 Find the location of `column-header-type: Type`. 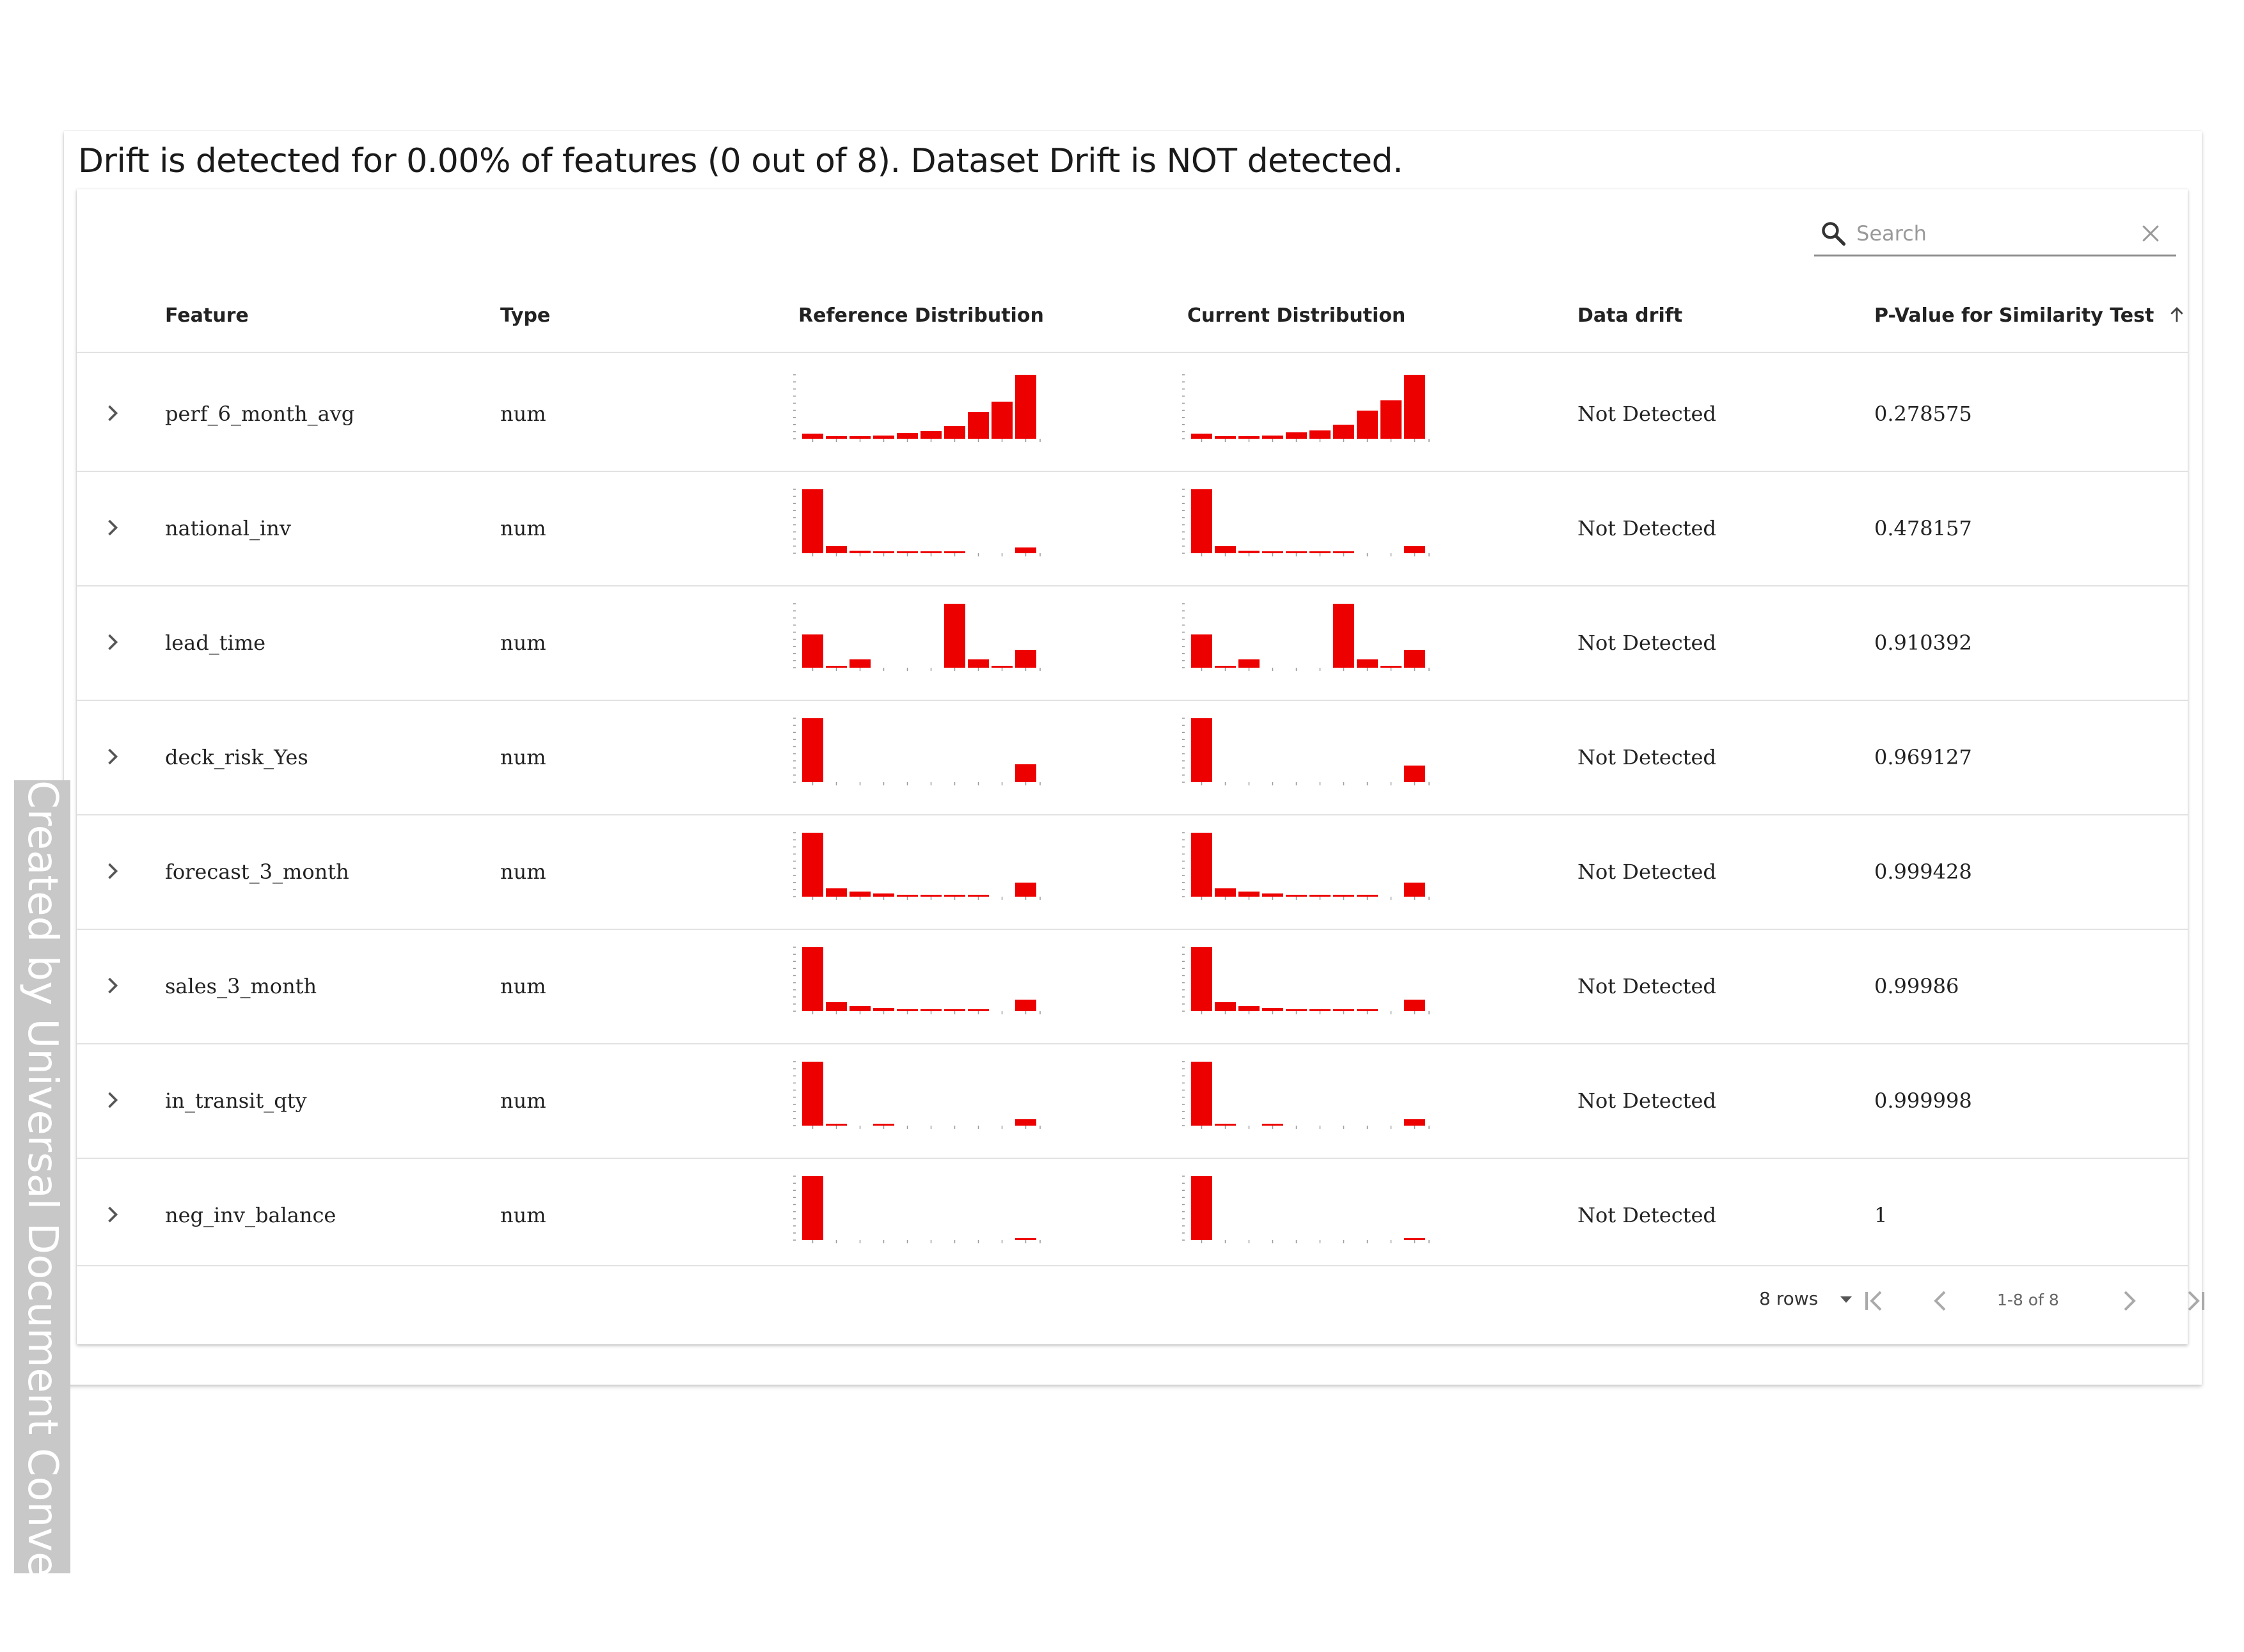

column-header-type: Type is located at coordinates (525, 316).